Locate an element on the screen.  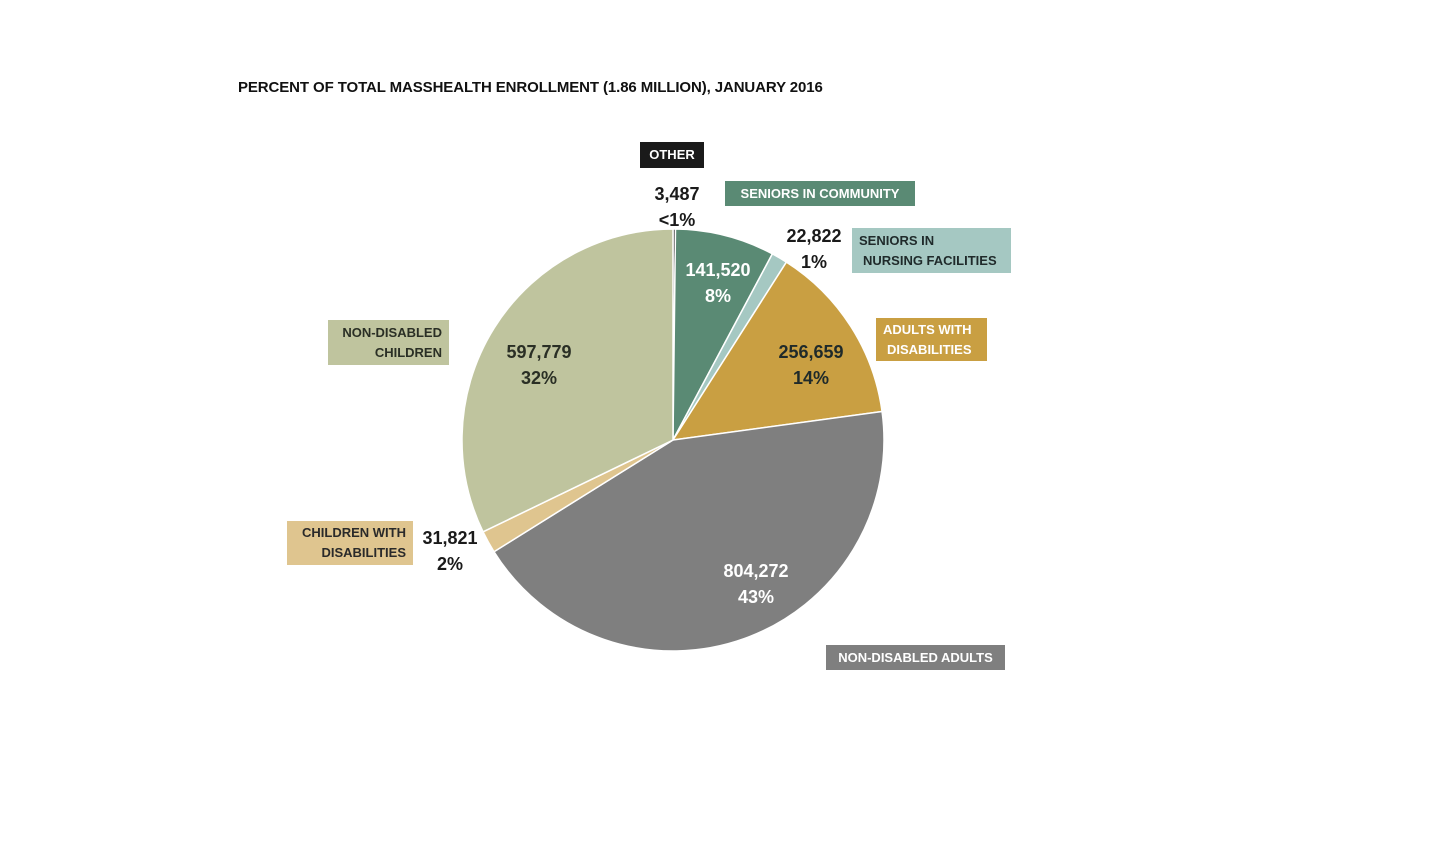
category-label-other: OTHER is located at coordinates (672, 155).